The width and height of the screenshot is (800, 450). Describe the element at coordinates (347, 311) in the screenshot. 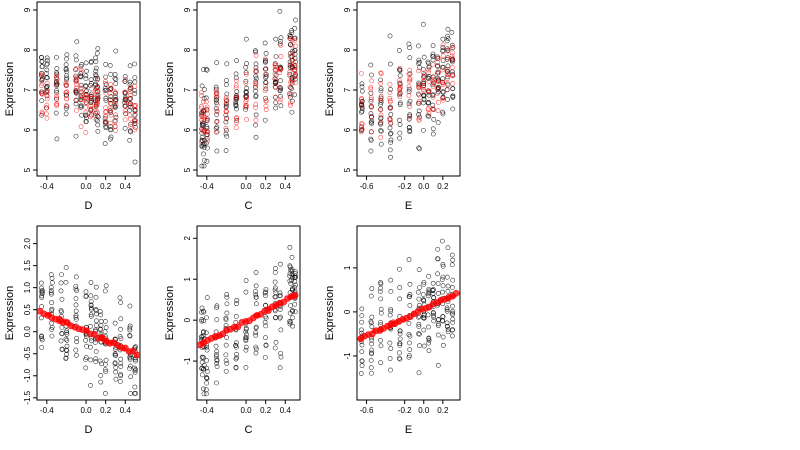

I see `y-tick-label: 0` at that location.